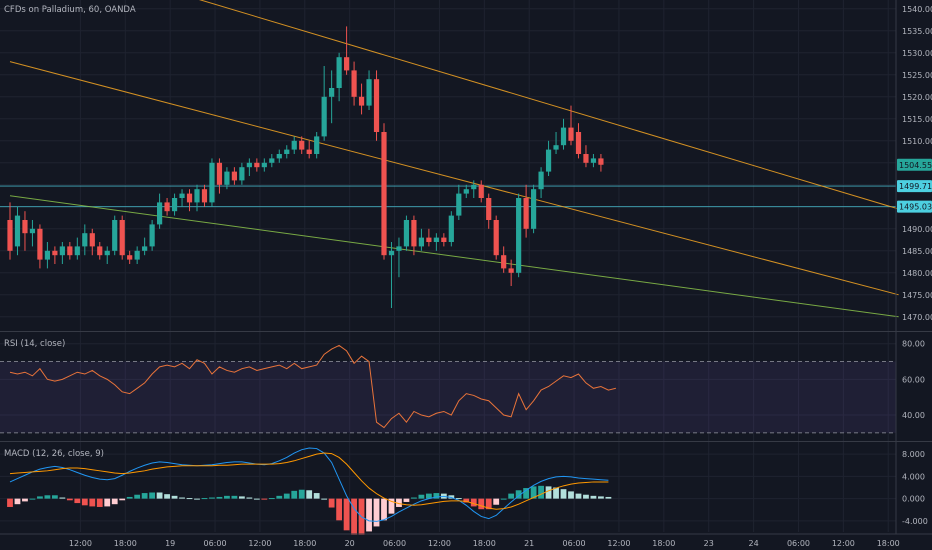 The image size is (932, 550). I want to click on time-tick-label: 18:00, so click(484, 543).